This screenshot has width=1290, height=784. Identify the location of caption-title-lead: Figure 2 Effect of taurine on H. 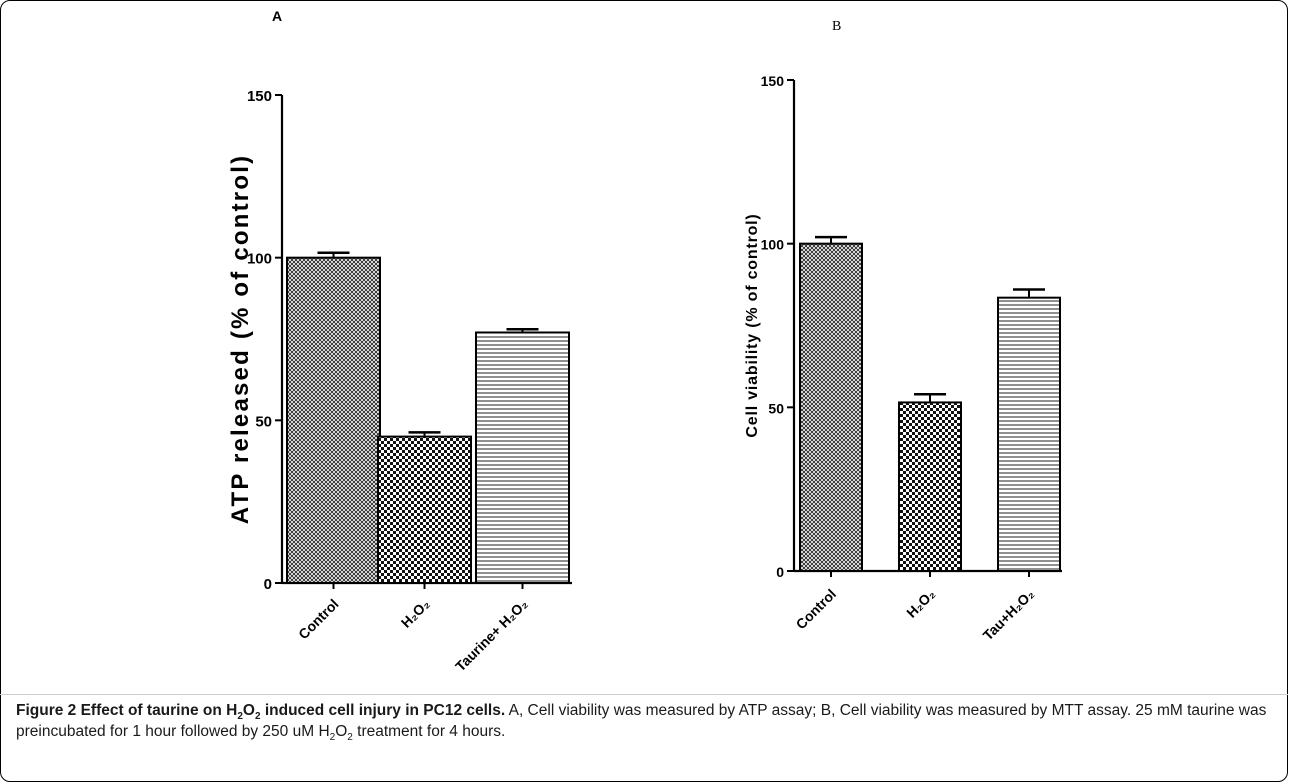
(127, 710).